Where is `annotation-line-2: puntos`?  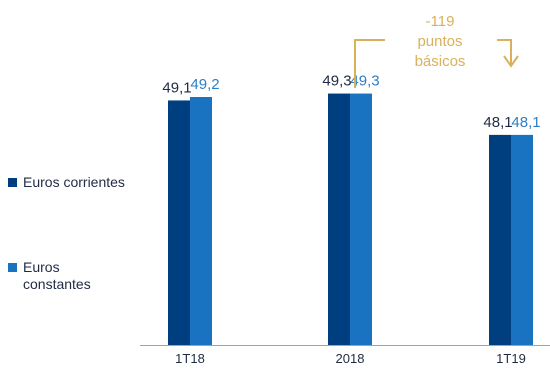 annotation-line-2: puntos is located at coordinates (440, 41).